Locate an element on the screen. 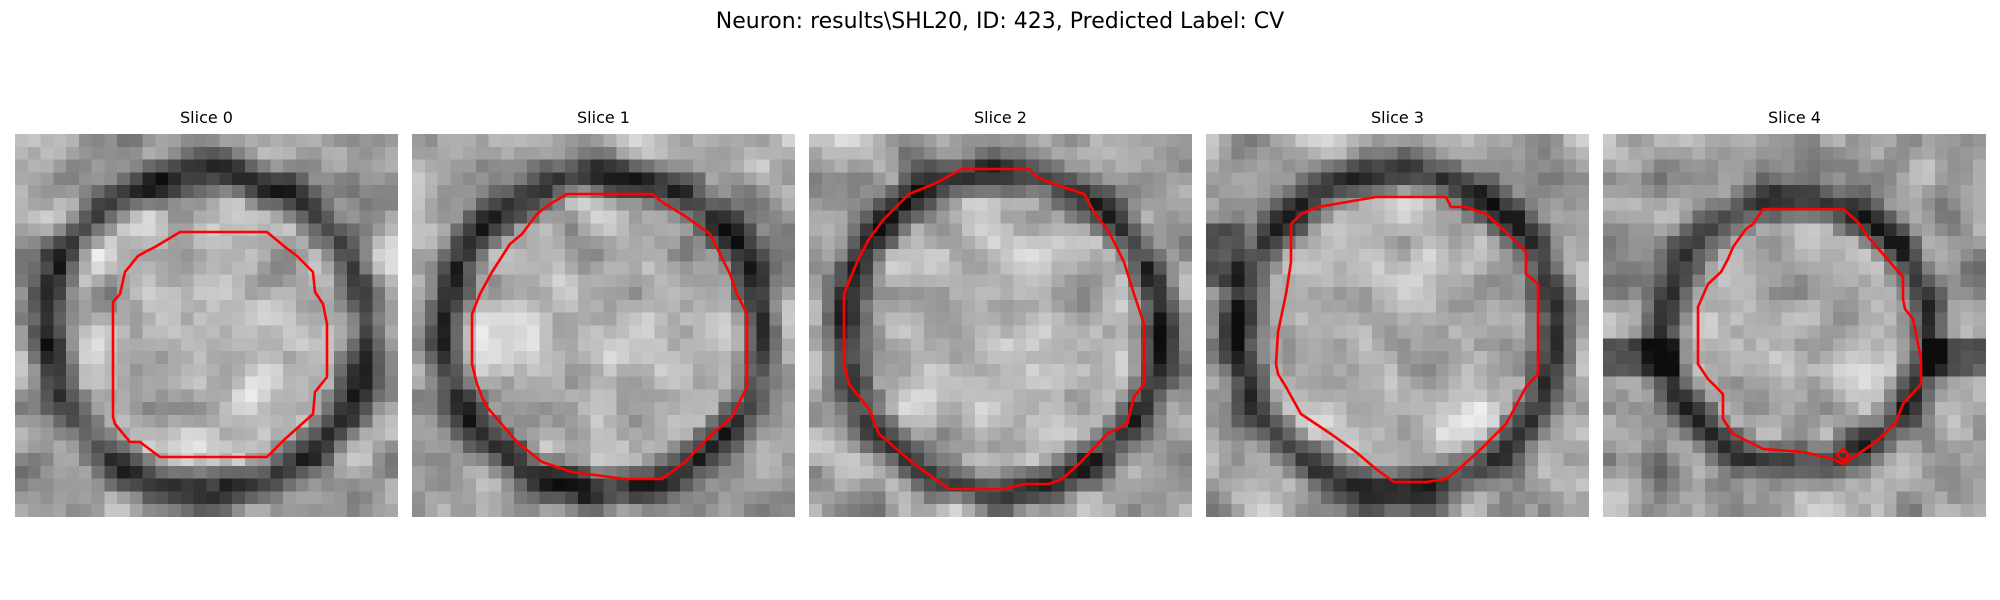 Image resolution: width=2000 pixels, height=600 pixels. slice-title-4: Slice 4 is located at coordinates (1794, 117).